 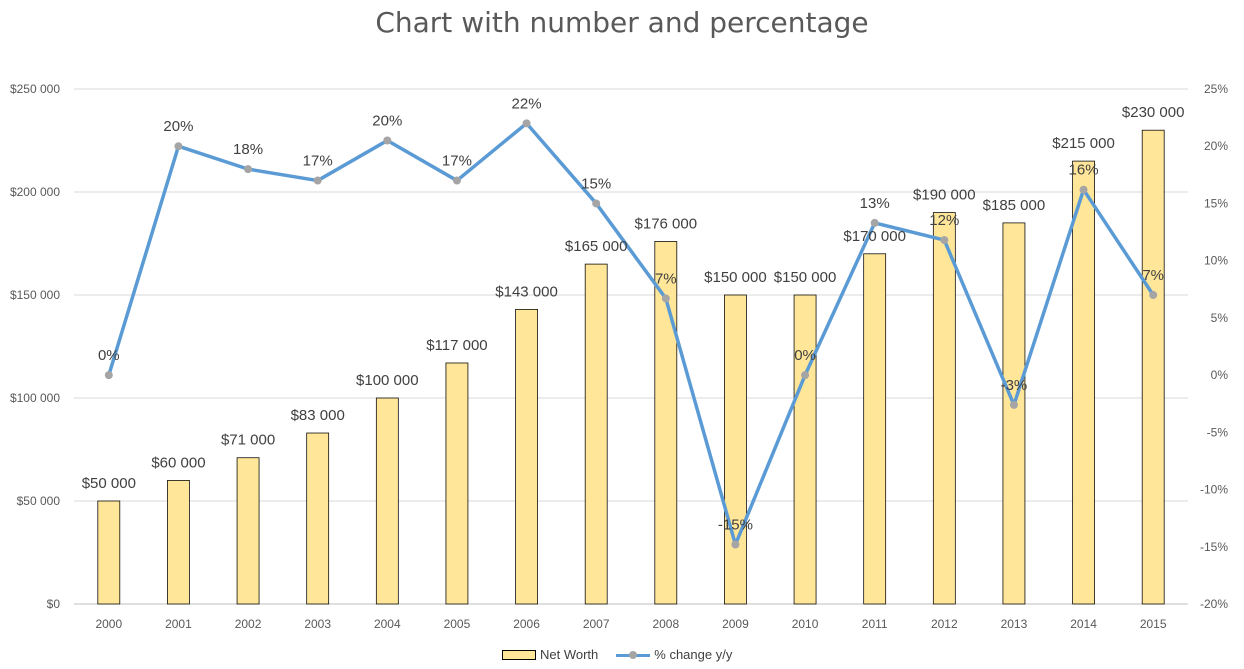 I want to click on bar-value-label: $170 000, so click(x=874, y=236).